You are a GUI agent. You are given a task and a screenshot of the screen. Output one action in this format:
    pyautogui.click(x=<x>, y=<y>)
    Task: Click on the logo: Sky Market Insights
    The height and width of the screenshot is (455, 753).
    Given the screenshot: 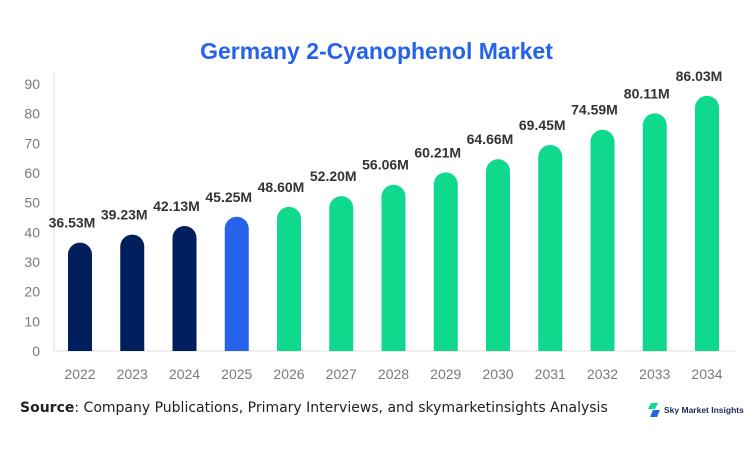 What is the action you would take?
    pyautogui.click(x=696, y=410)
    